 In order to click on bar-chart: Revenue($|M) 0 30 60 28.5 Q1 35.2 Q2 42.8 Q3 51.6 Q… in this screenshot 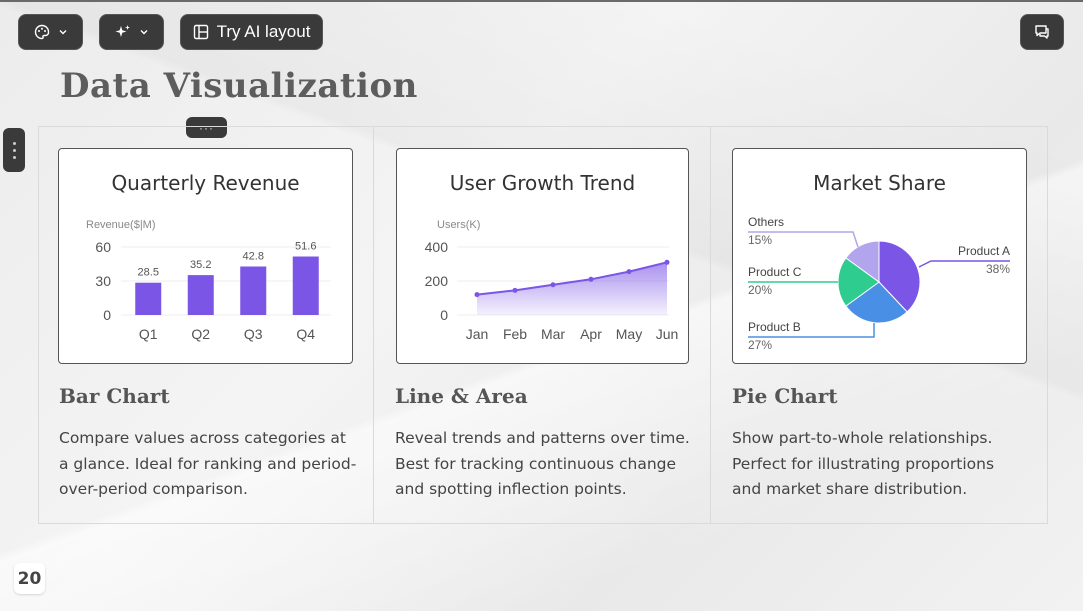, I will do `click(208, 280)`.